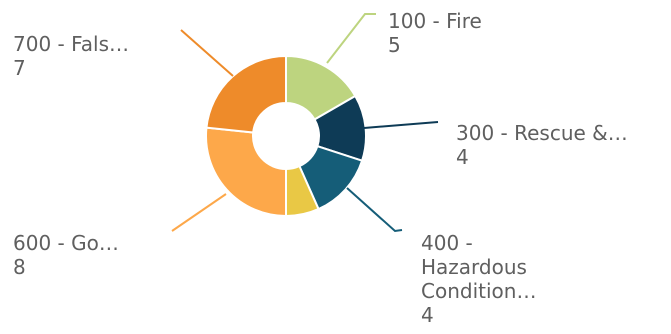 The image size is (671, 334). Describe the element at coordinates (435, 33) in the screenshot. I see `slice-label-fire: 100 - Fire 5` at that location.